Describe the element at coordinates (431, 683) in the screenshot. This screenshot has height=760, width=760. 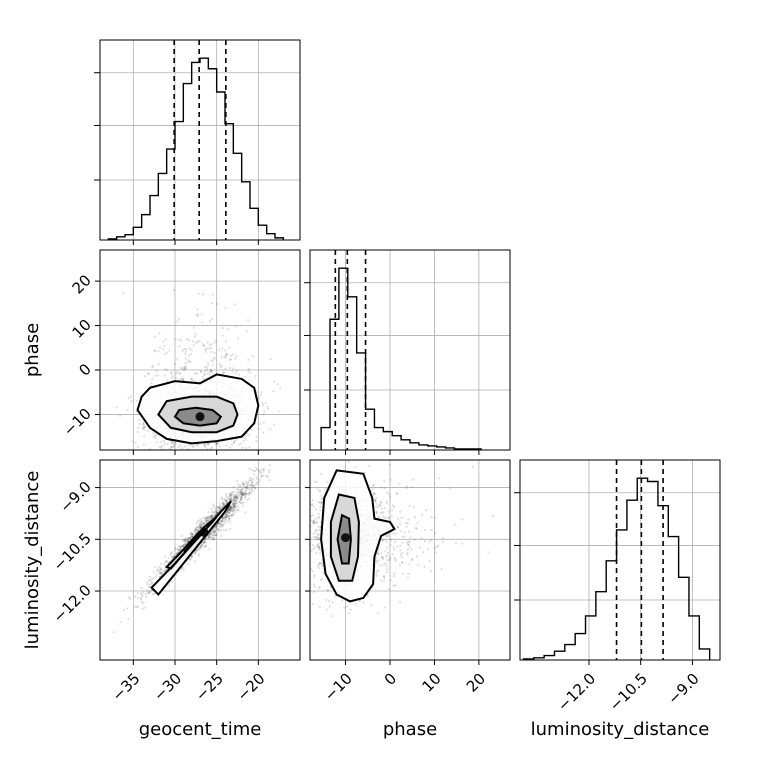
I see `x-tick-label: 10` at that location.